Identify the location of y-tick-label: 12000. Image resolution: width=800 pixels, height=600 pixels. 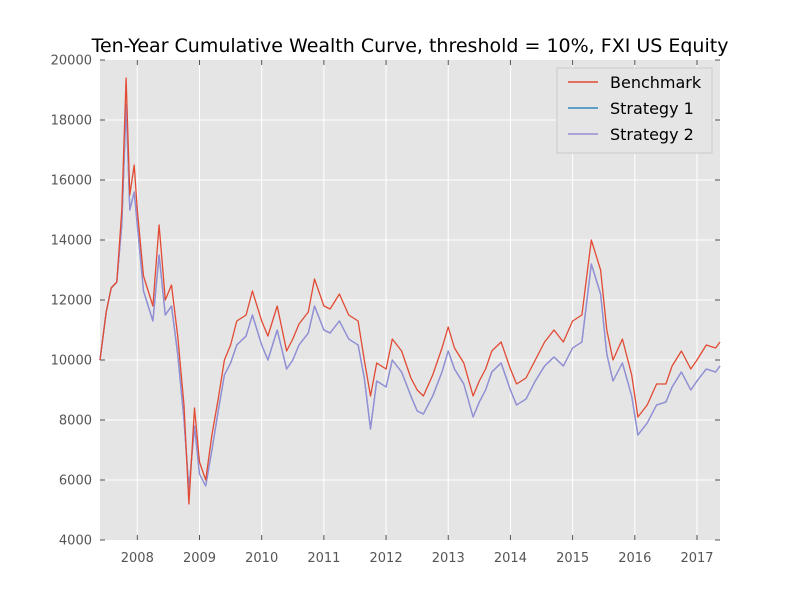
(71, 301).